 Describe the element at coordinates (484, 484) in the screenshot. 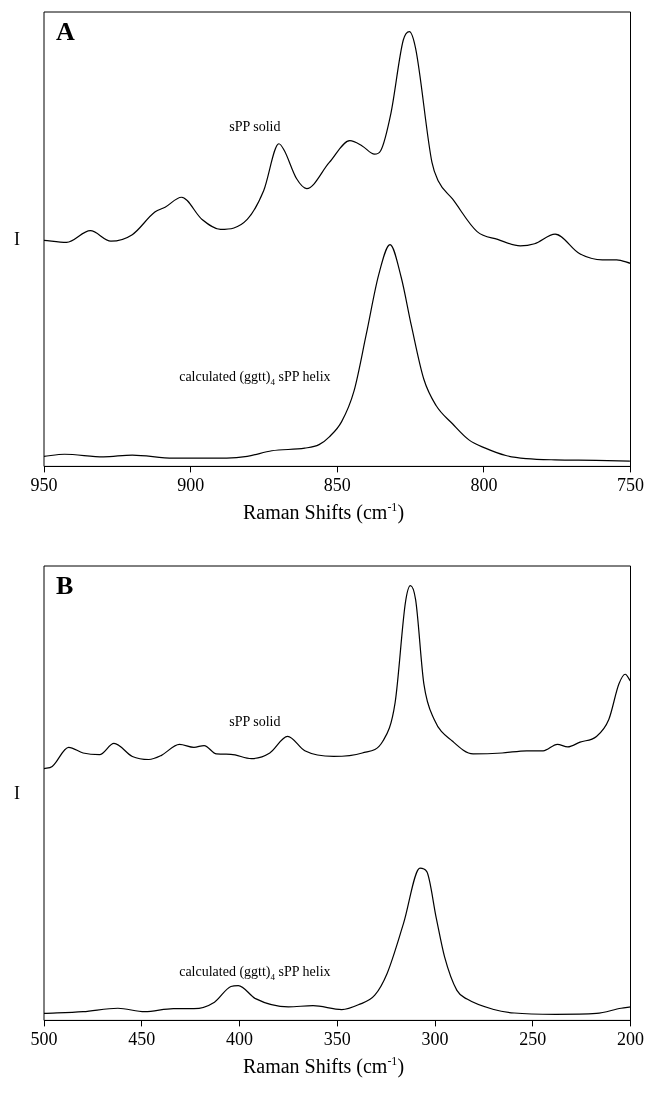

I see `x-tick-label: 800` at that location.